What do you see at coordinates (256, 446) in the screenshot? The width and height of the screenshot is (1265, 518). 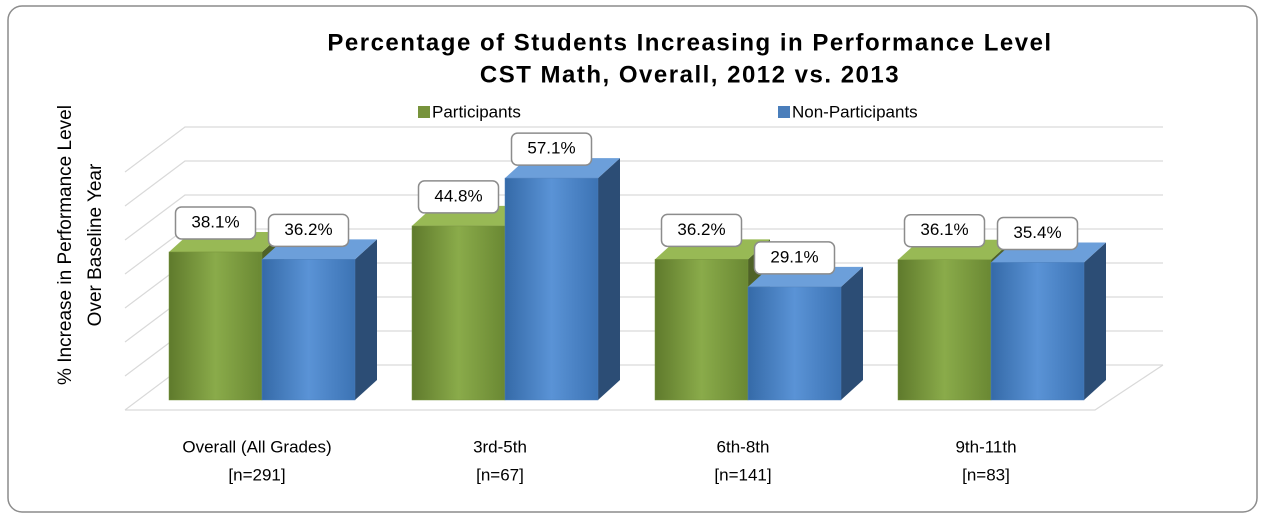 I see `x-tick-label: Overall (All Grades)` at bounding box center [256, 446].